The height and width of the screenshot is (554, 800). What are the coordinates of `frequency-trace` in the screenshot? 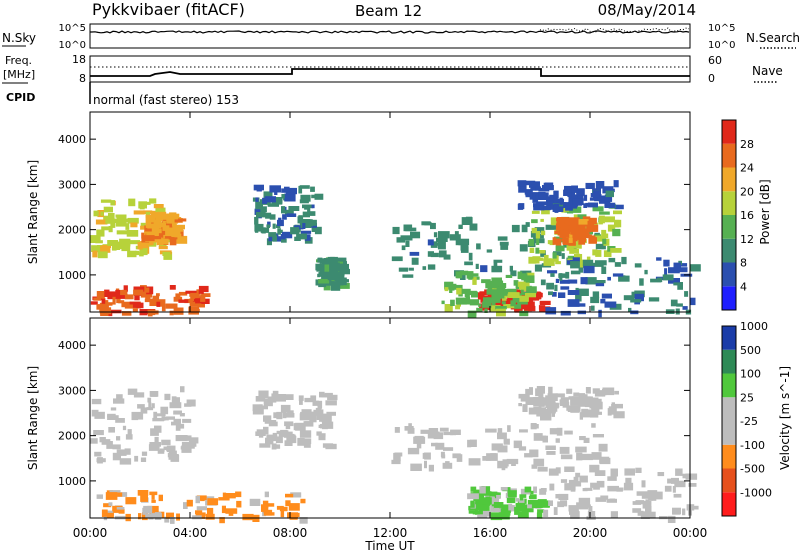 It's located at (390, 72).